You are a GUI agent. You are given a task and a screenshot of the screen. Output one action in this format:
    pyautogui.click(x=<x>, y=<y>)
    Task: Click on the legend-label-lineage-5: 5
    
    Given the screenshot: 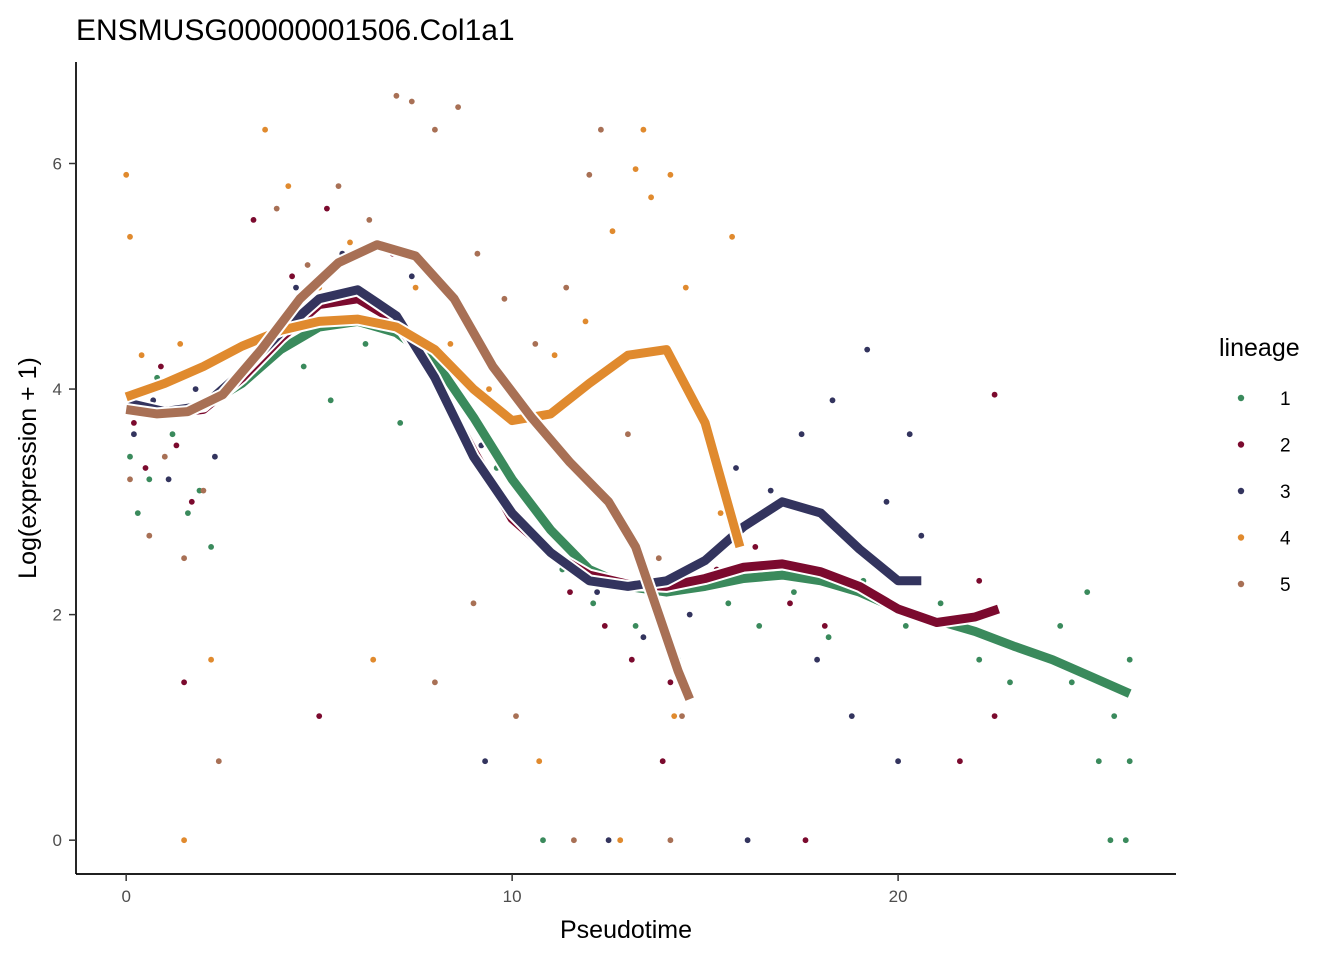 What is the action you would take?
    pyautogui.click(x=1285, y=585)
    